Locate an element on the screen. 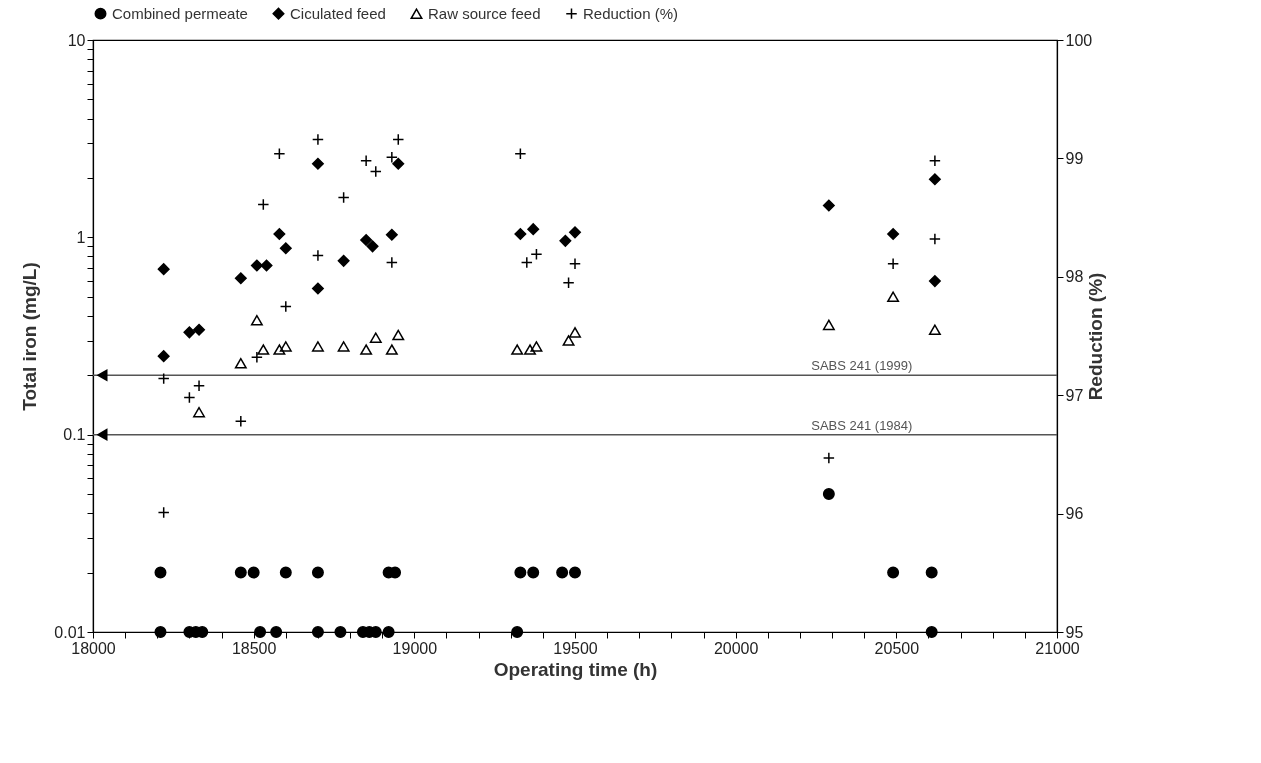 The height and width of the screenshot is (763, 1261). x-tick-label: 18000 is located at coordinates (93, 648).